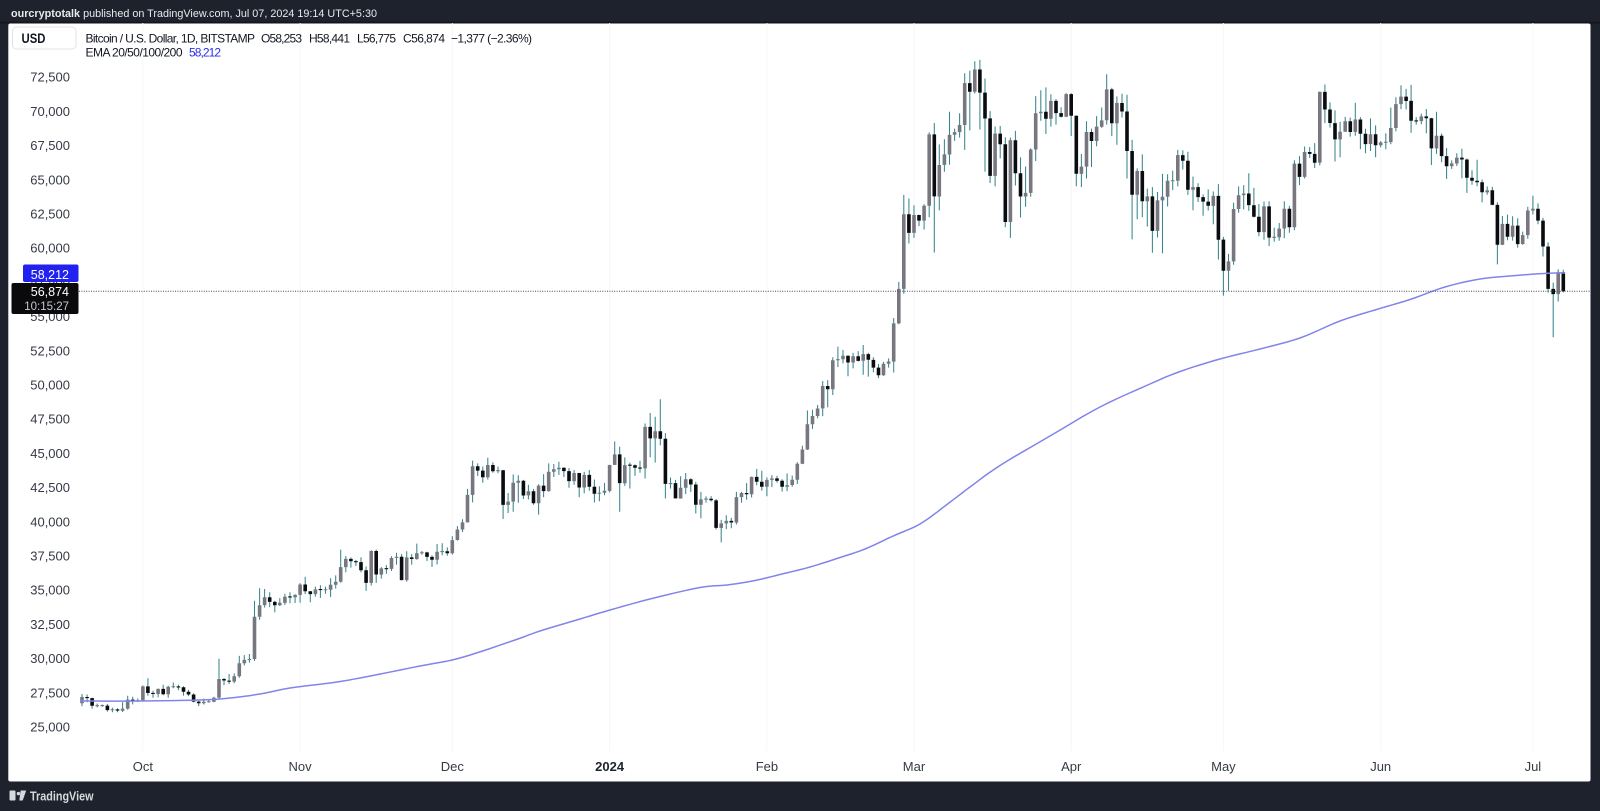 The height and width of the screenshot is (811, 1600). I want to click on svg-text: 35,000, so click(50, 590).